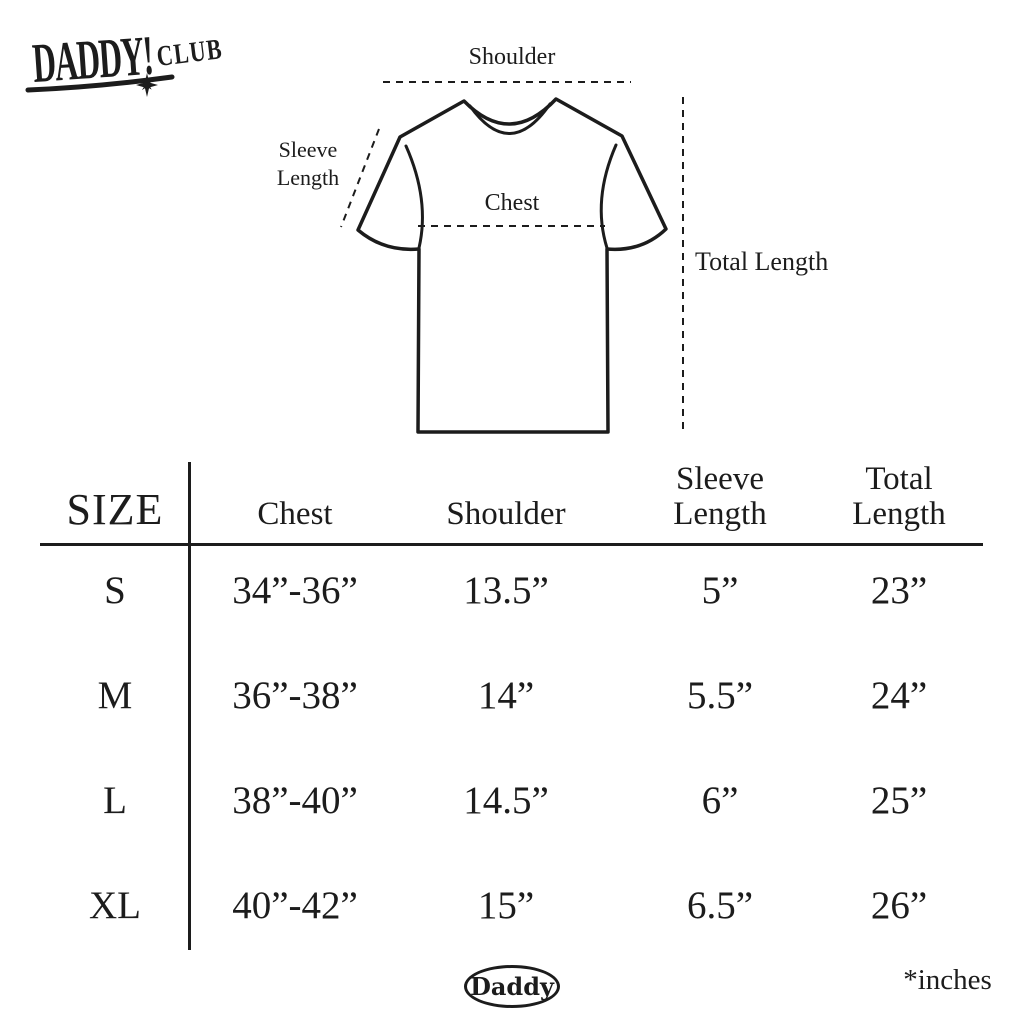 Image resolution: width=1024 pixels, height=1024 pixels. Describe the element at coordinates (295, 905) in the screenshot. I see `row-xl-chest: 40”-42”` at that location.